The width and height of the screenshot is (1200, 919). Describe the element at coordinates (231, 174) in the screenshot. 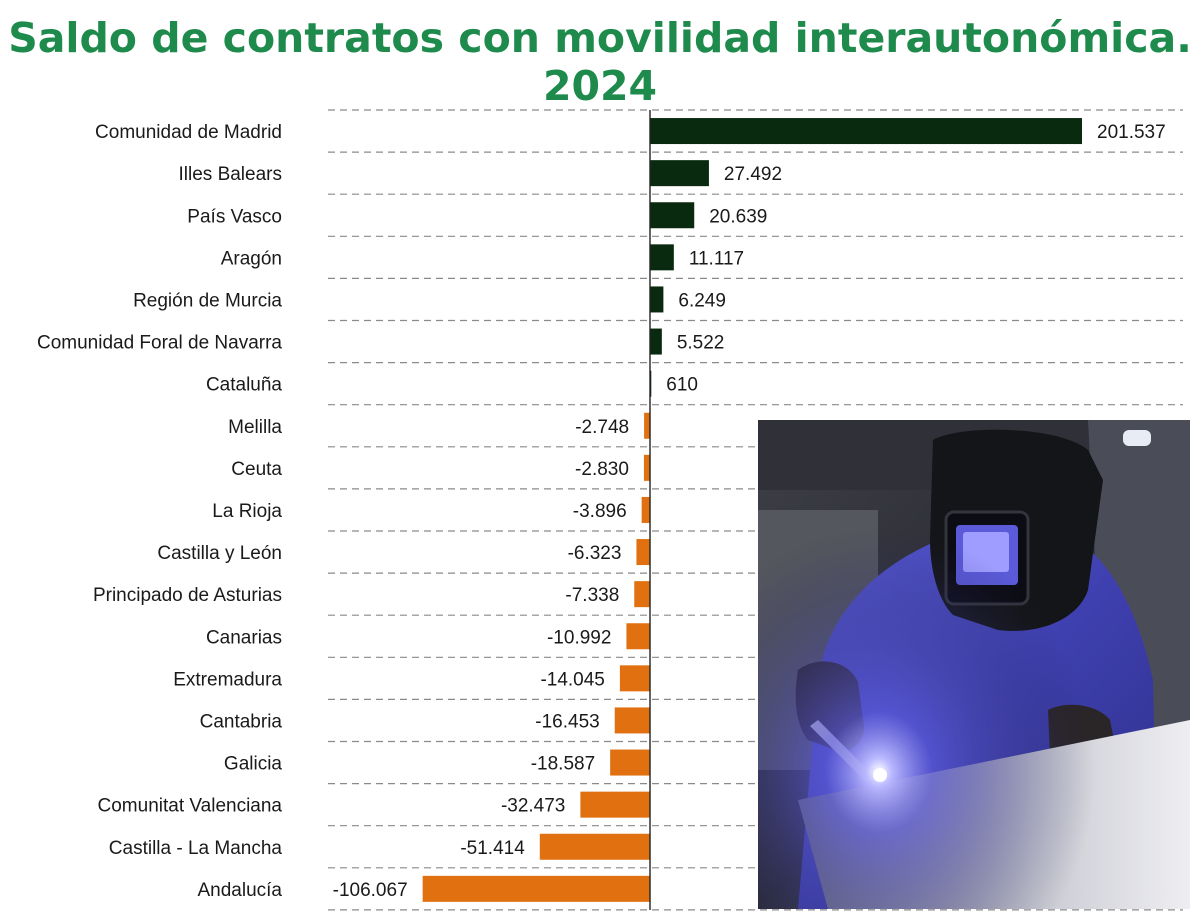

I see `category-label: Illes Balears` at that location.